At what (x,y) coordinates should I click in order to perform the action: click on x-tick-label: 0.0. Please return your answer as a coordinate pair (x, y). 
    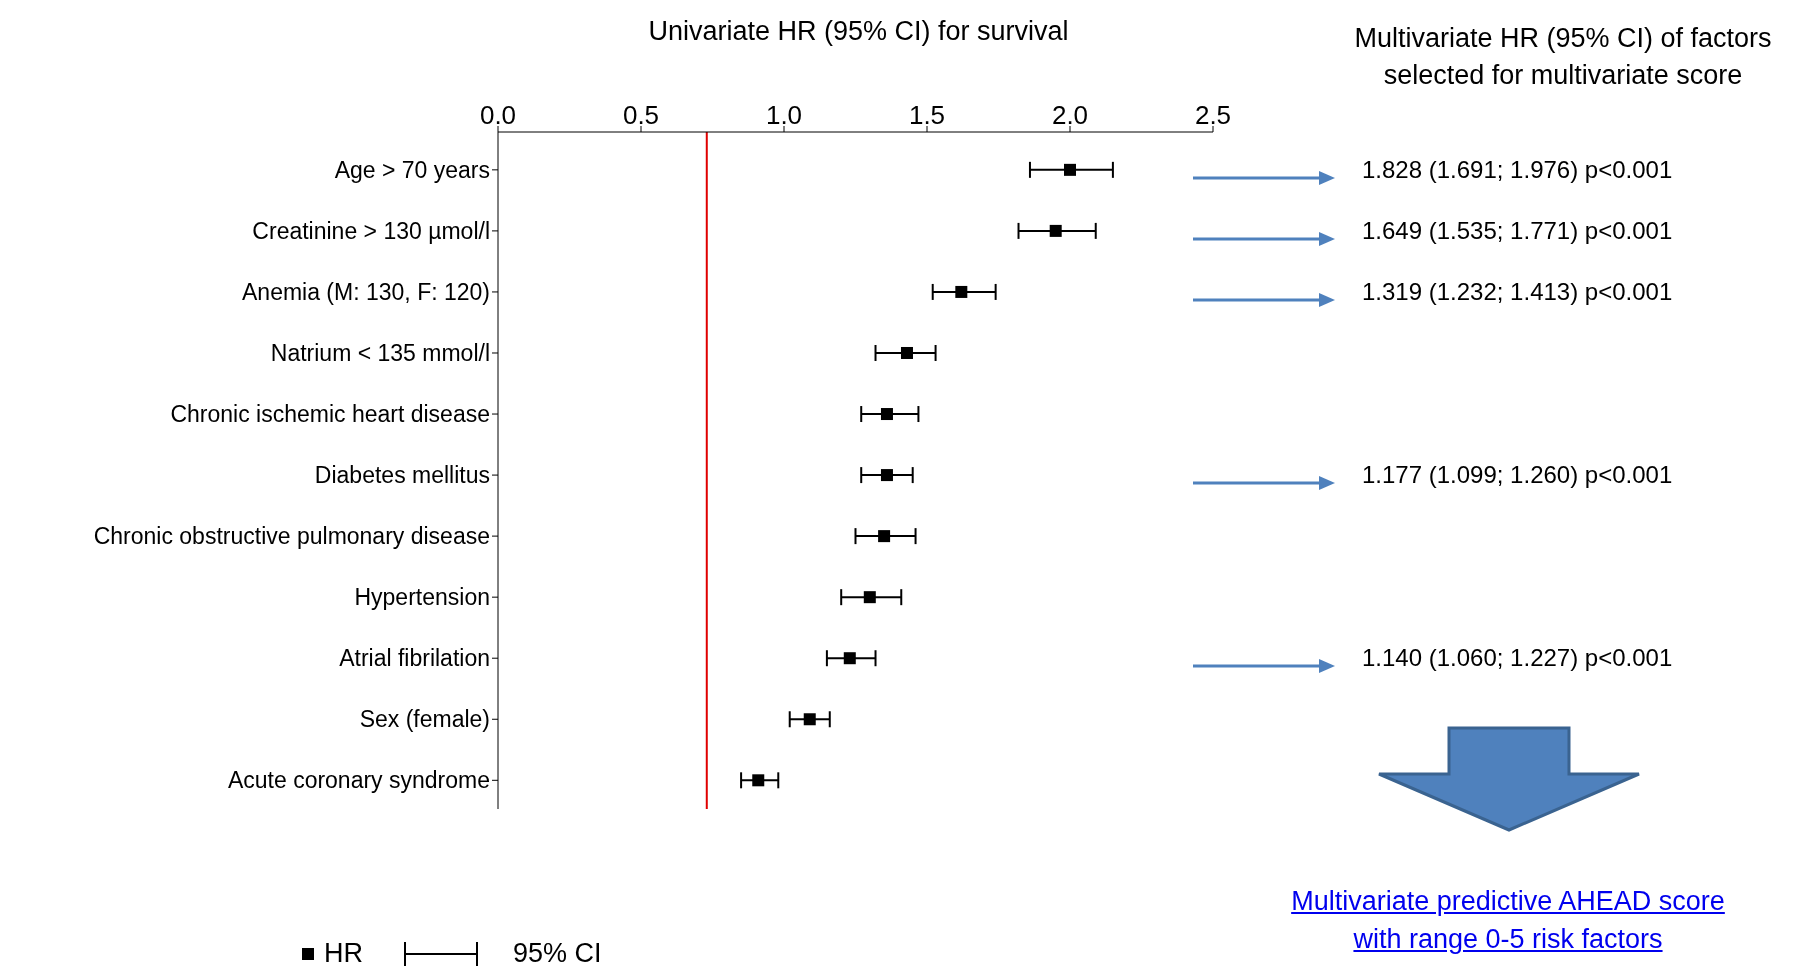
    Looking at the image, I should click on (498, 115).